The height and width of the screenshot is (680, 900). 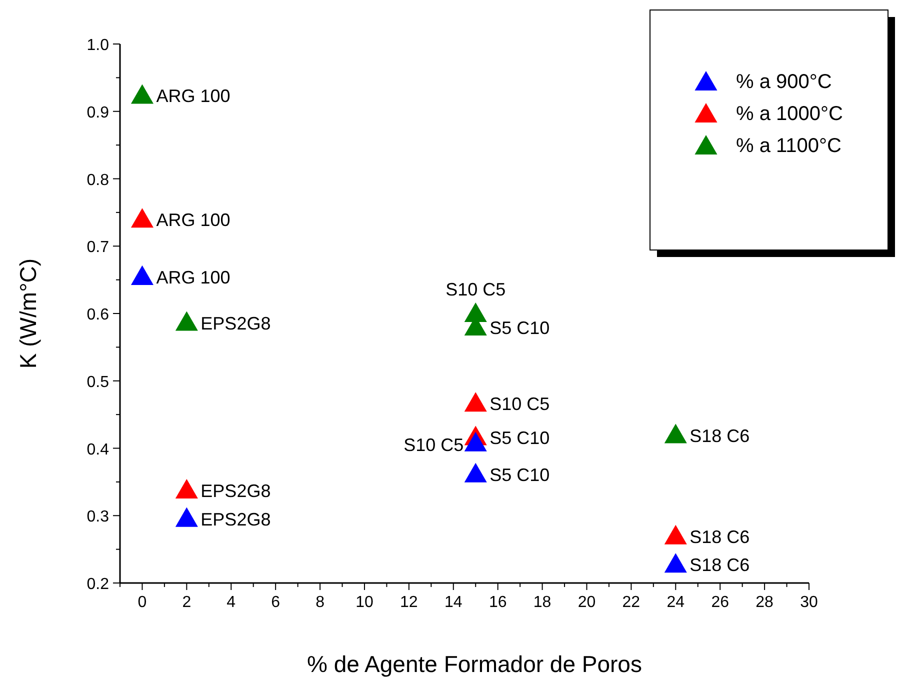 I want to click on x-tick-label: 0, so click(x=142, y=602).